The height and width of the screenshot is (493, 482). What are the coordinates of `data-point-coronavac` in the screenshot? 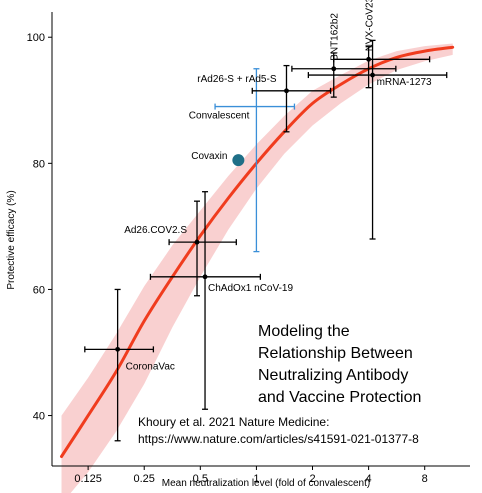 It's located at (118, 349).